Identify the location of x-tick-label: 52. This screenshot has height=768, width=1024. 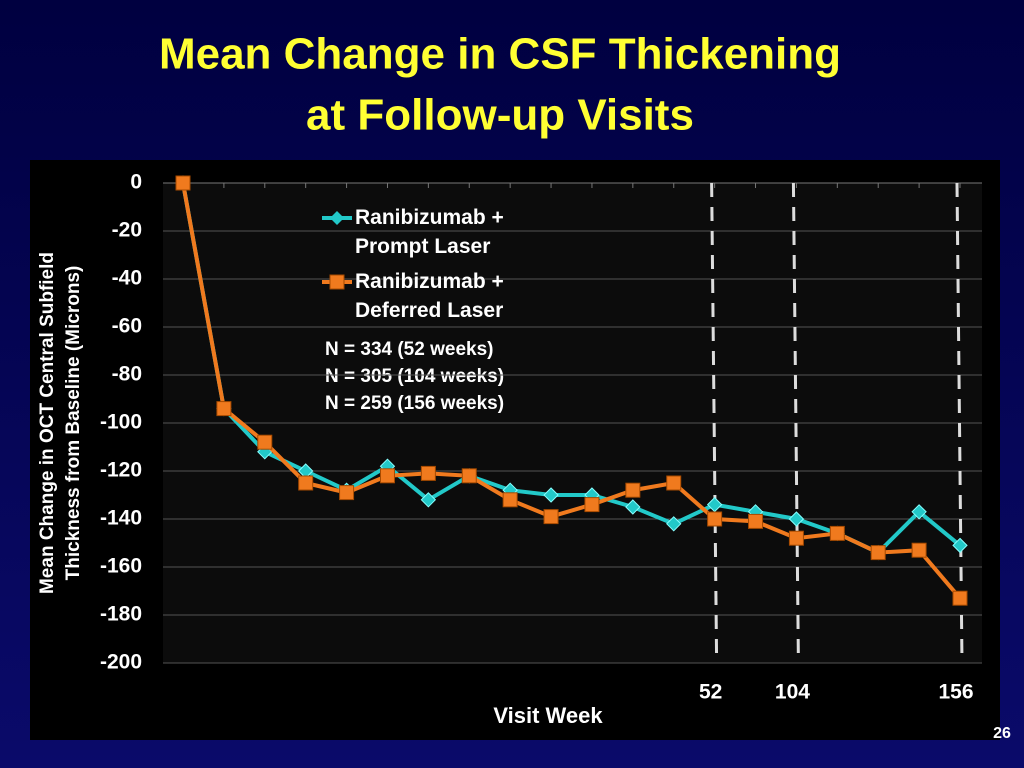
(710, 692).